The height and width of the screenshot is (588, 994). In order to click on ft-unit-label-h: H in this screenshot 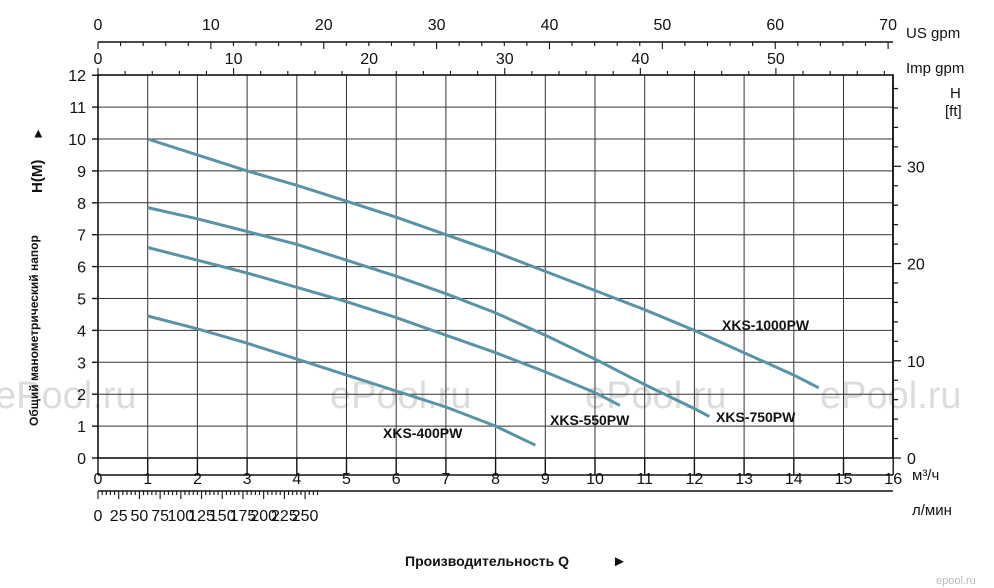, I will do `click(955, 93)`.